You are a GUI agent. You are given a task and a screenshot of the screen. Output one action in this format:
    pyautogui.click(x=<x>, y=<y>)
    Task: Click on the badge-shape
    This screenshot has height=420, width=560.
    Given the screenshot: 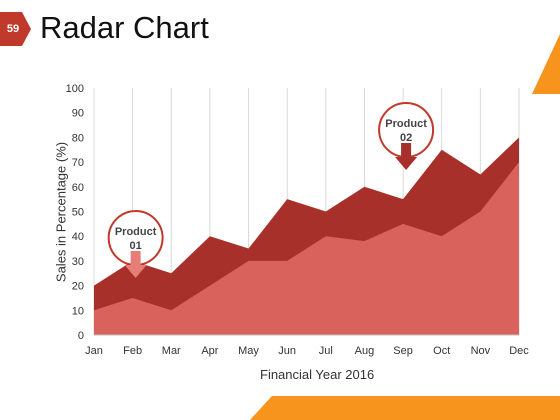 What is the action you would take?
    pyautogui.click(x=15, y=29)
    